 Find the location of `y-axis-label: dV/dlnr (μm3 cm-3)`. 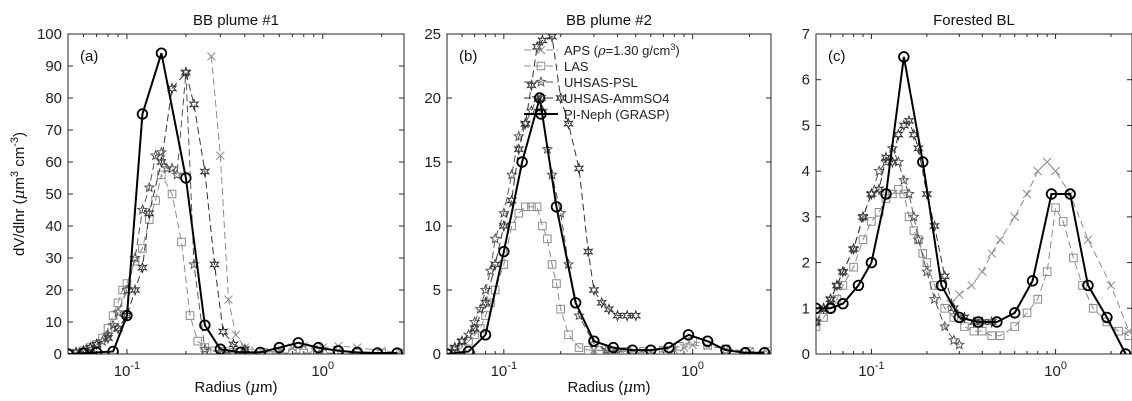

y-axis-label: dV/dlnr (μm3 cm-3) is located at coordinates (18, 194).